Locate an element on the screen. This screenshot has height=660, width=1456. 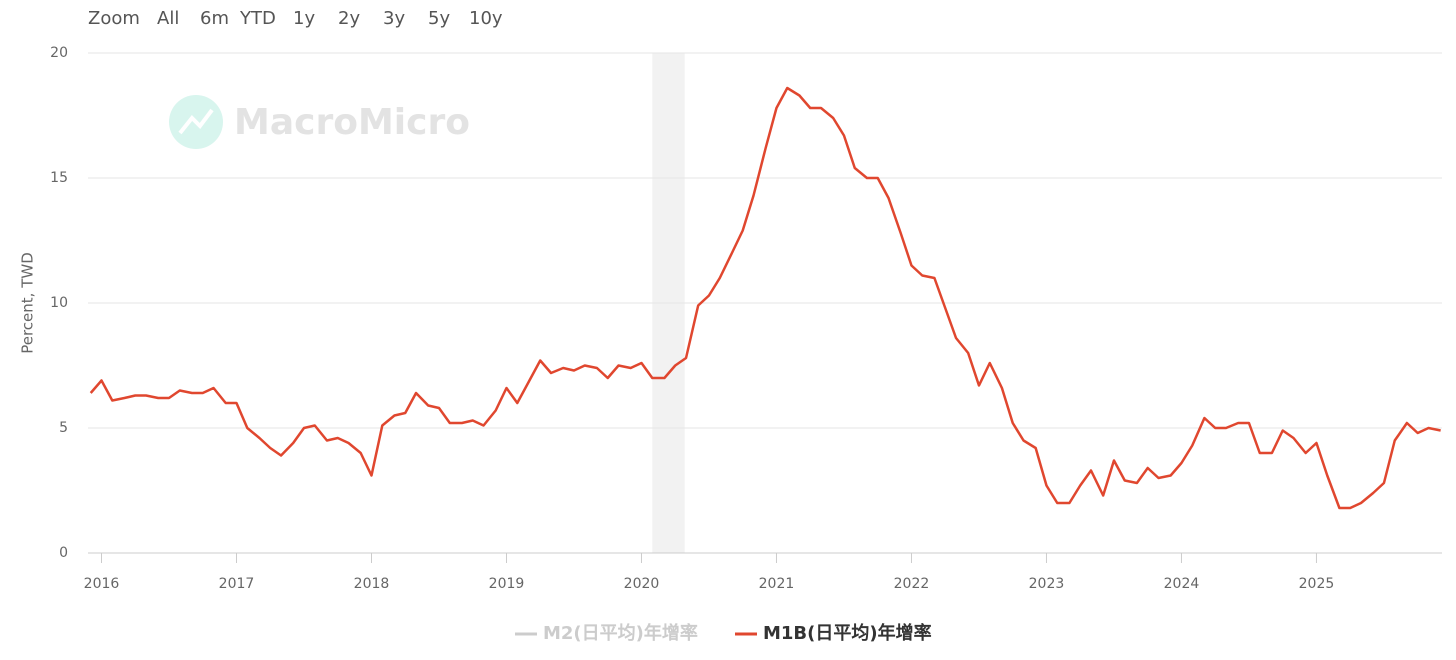
x-tick-label: 2020 is located at coordinates (642, 584).